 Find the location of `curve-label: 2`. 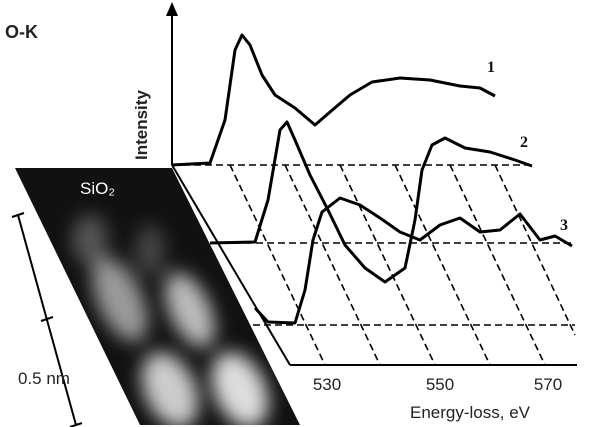

curve-label: 2 is located at coordinates (524, 142).